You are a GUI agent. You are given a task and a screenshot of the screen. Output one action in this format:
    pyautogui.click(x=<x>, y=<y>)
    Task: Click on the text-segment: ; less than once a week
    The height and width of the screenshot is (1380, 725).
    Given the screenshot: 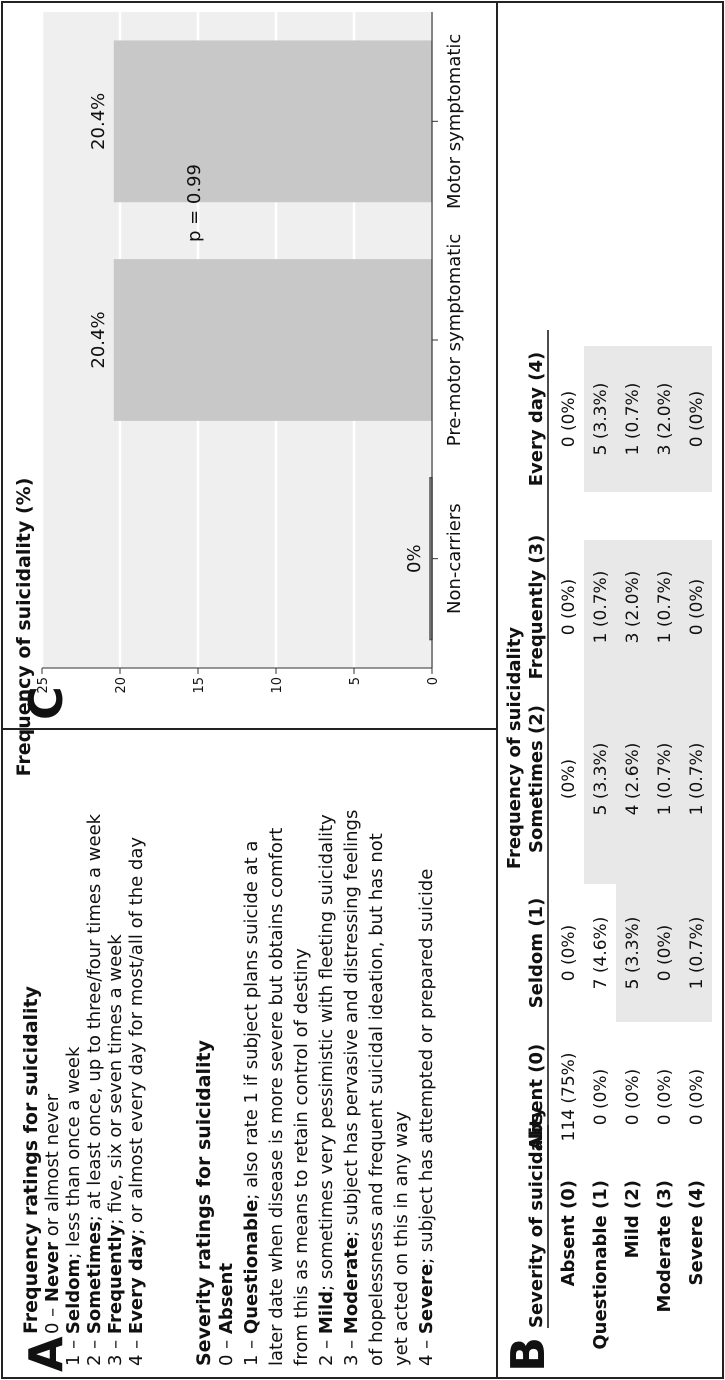 What is the action you would take?
    pyautogui.click(x=73, y=1152)
    